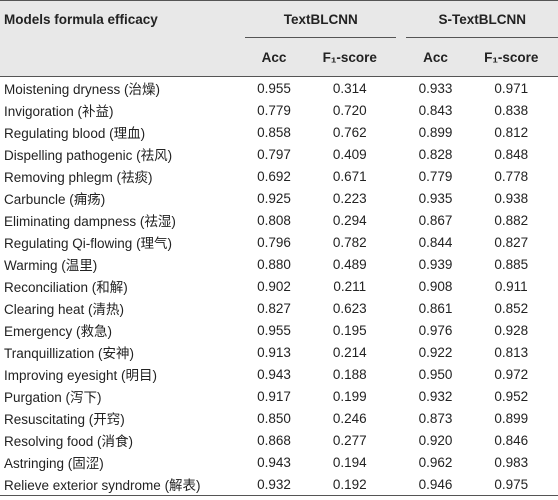 The width and height of the screenshot is (558, 500). I want to click on table-row: Invigoration (补益) 0.779 0.720 0.843 0.838, so click(279, 110).